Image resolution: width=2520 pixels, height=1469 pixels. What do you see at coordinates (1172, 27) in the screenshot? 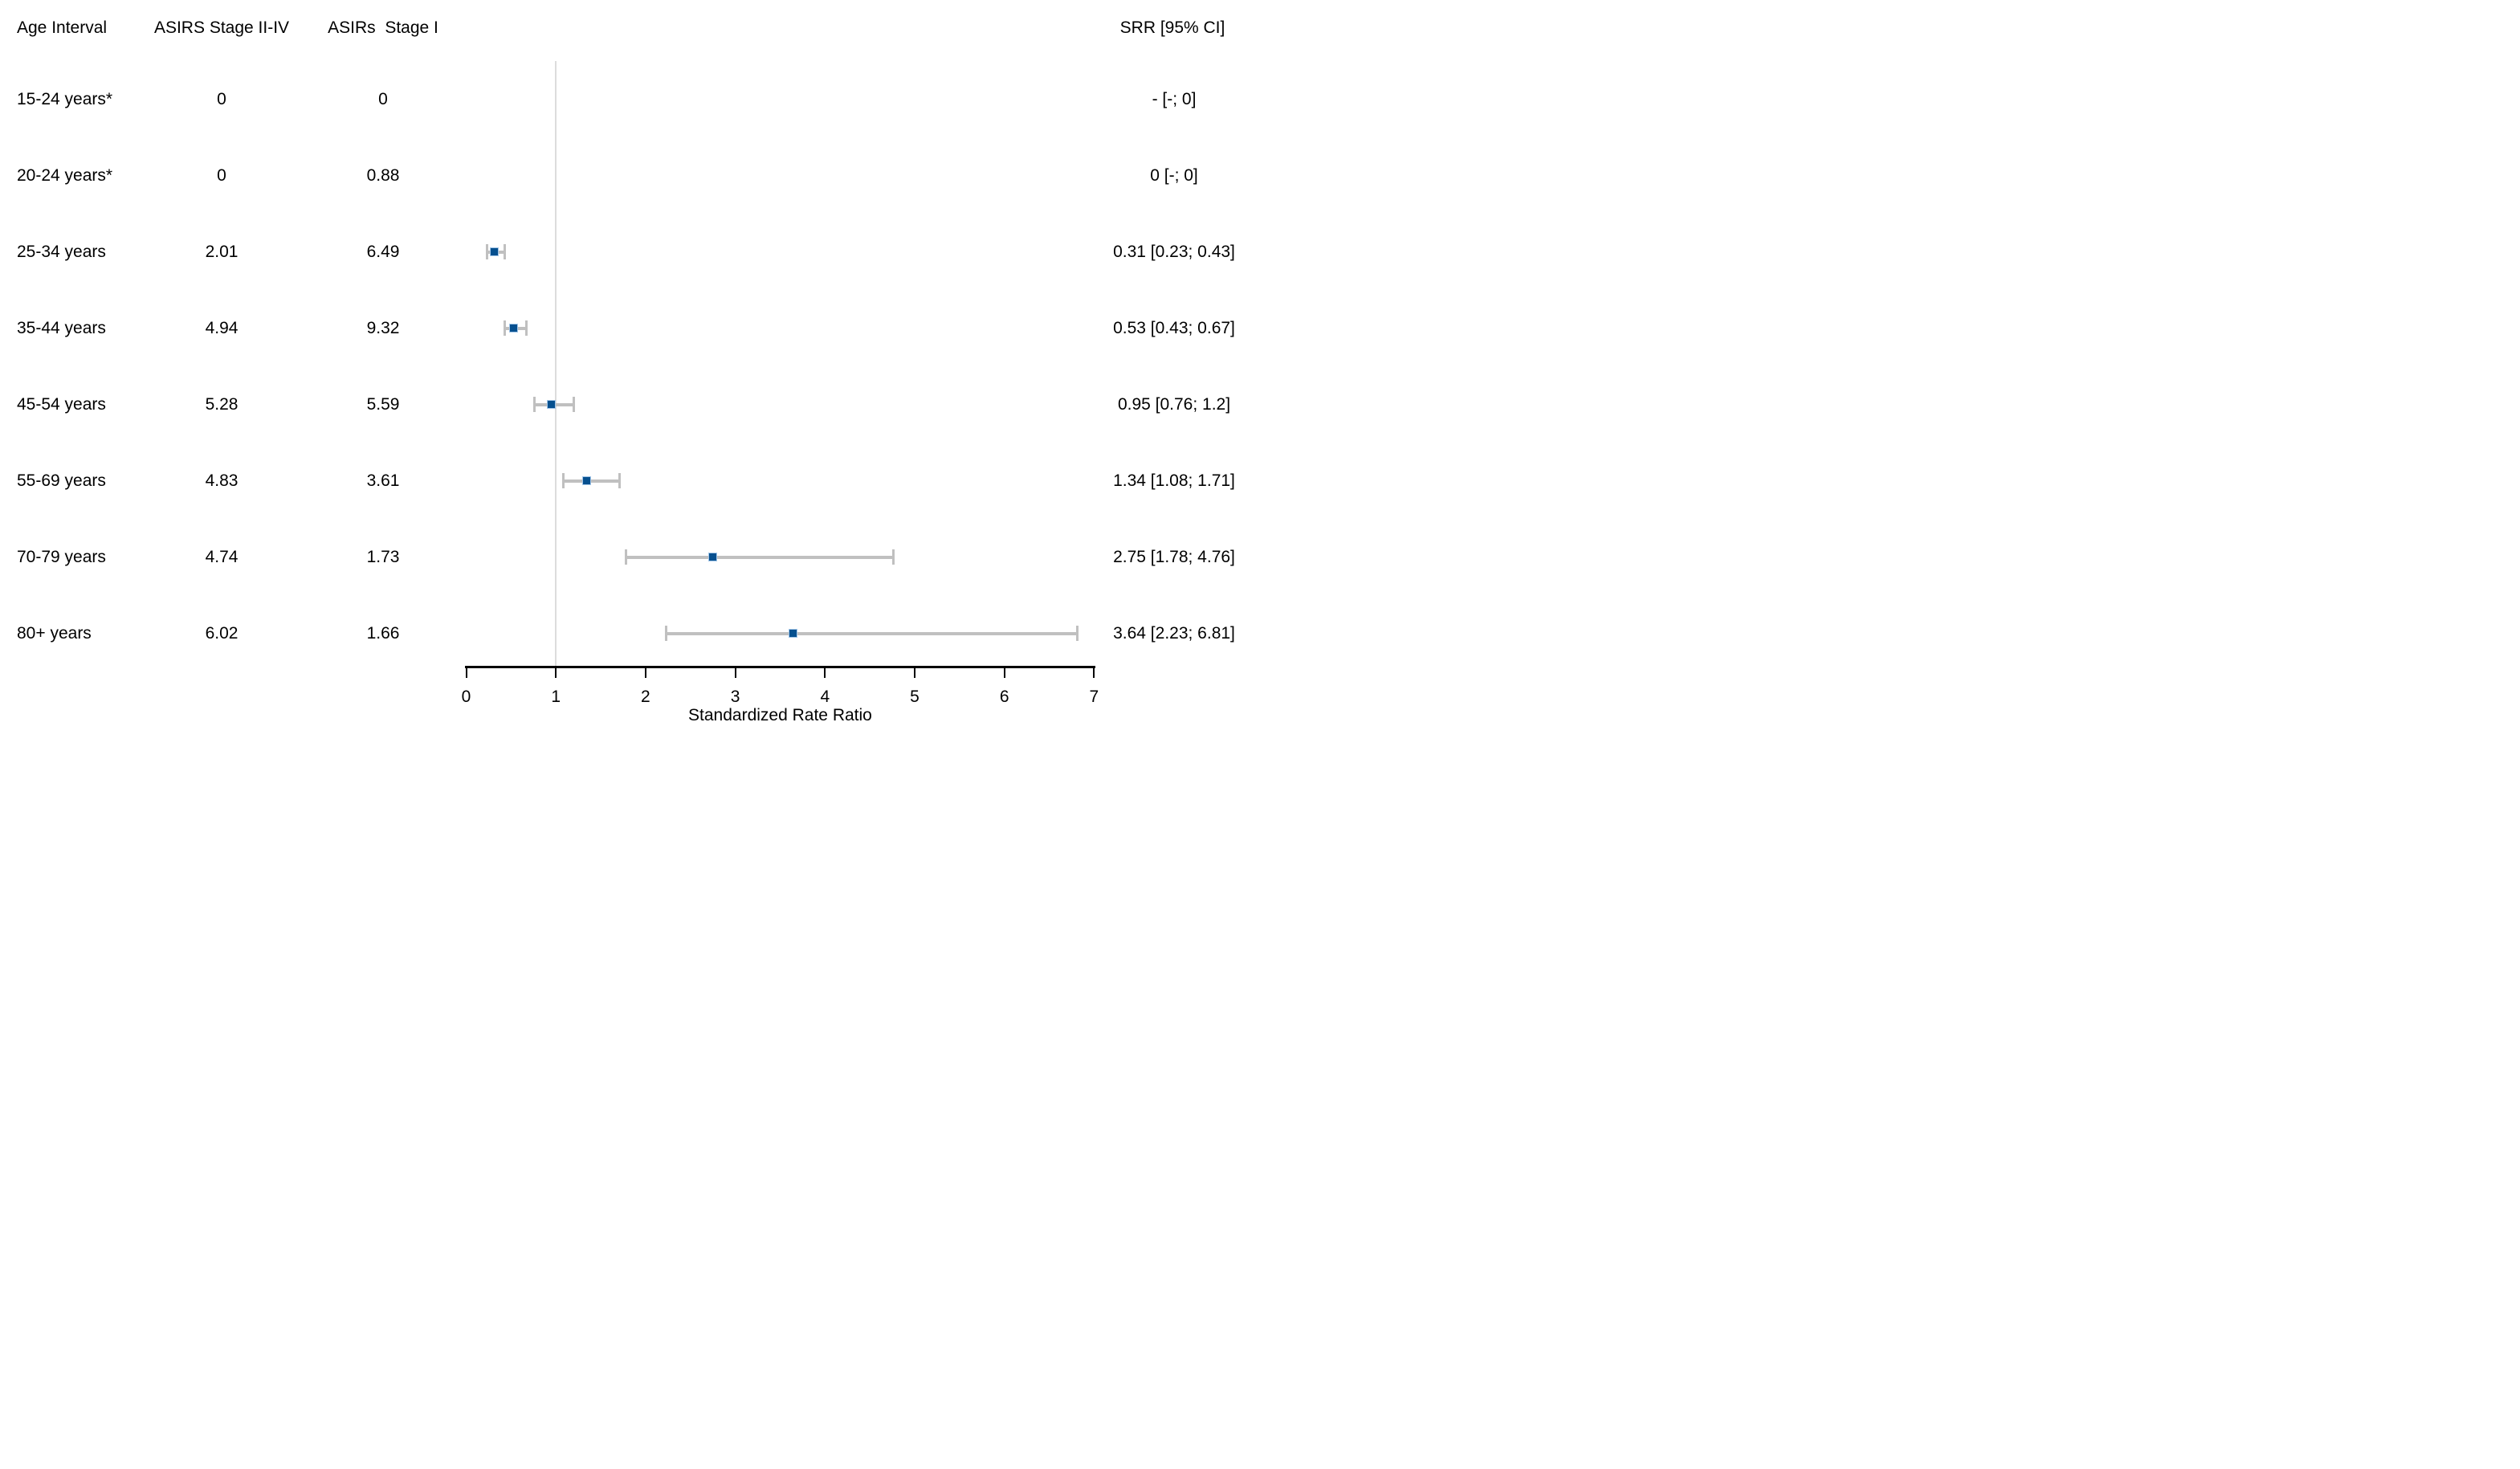
I see `column-header-srr-95-ci: SRR [95% CI]` at bounding box center [1172, 27].